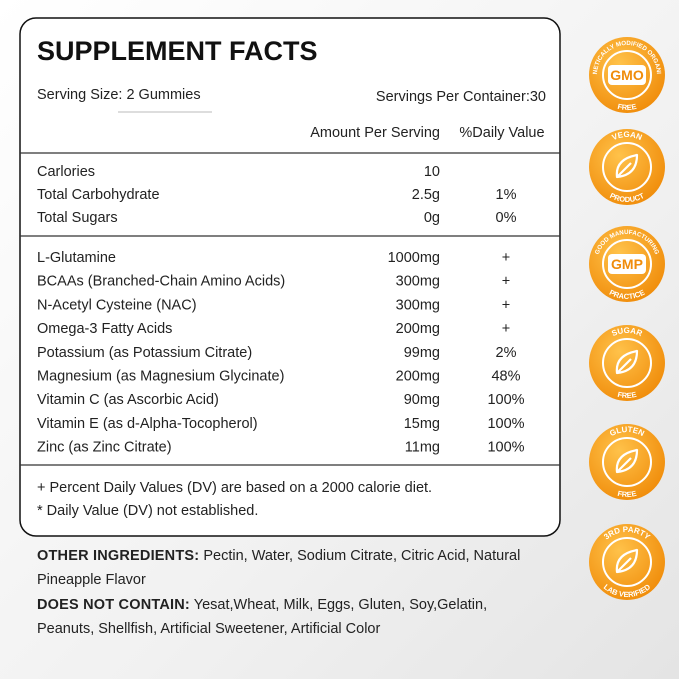 The width and height of the screenshot is (679, 679). I want to click on nutrient-amount: 99mg, so click(422, 353).